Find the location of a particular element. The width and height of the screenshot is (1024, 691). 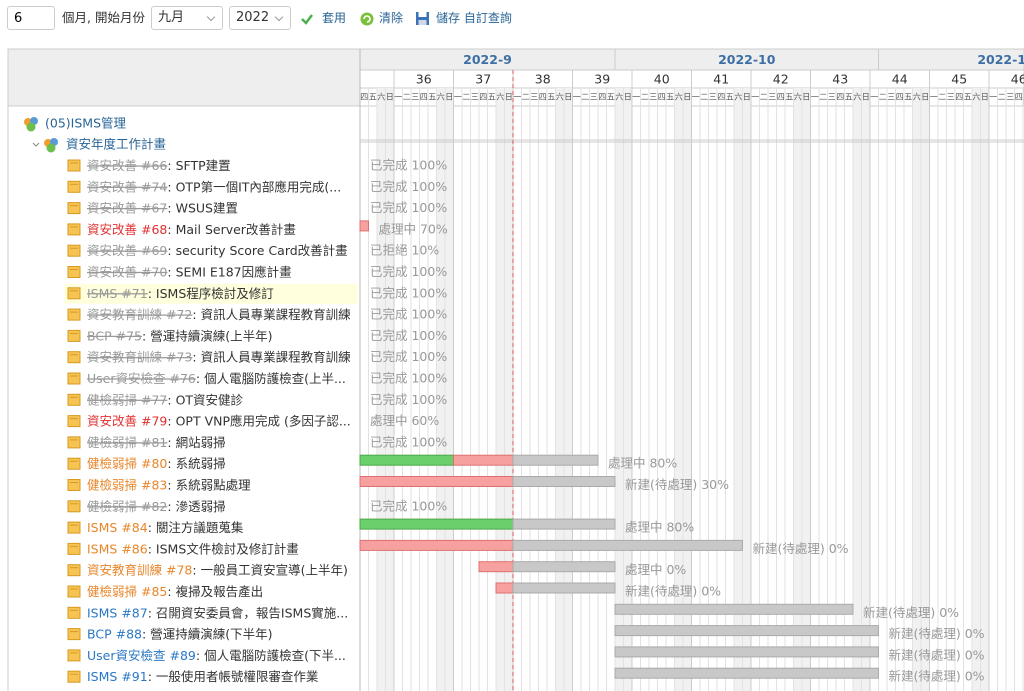

bar-done is located at coordinates (436, 524).